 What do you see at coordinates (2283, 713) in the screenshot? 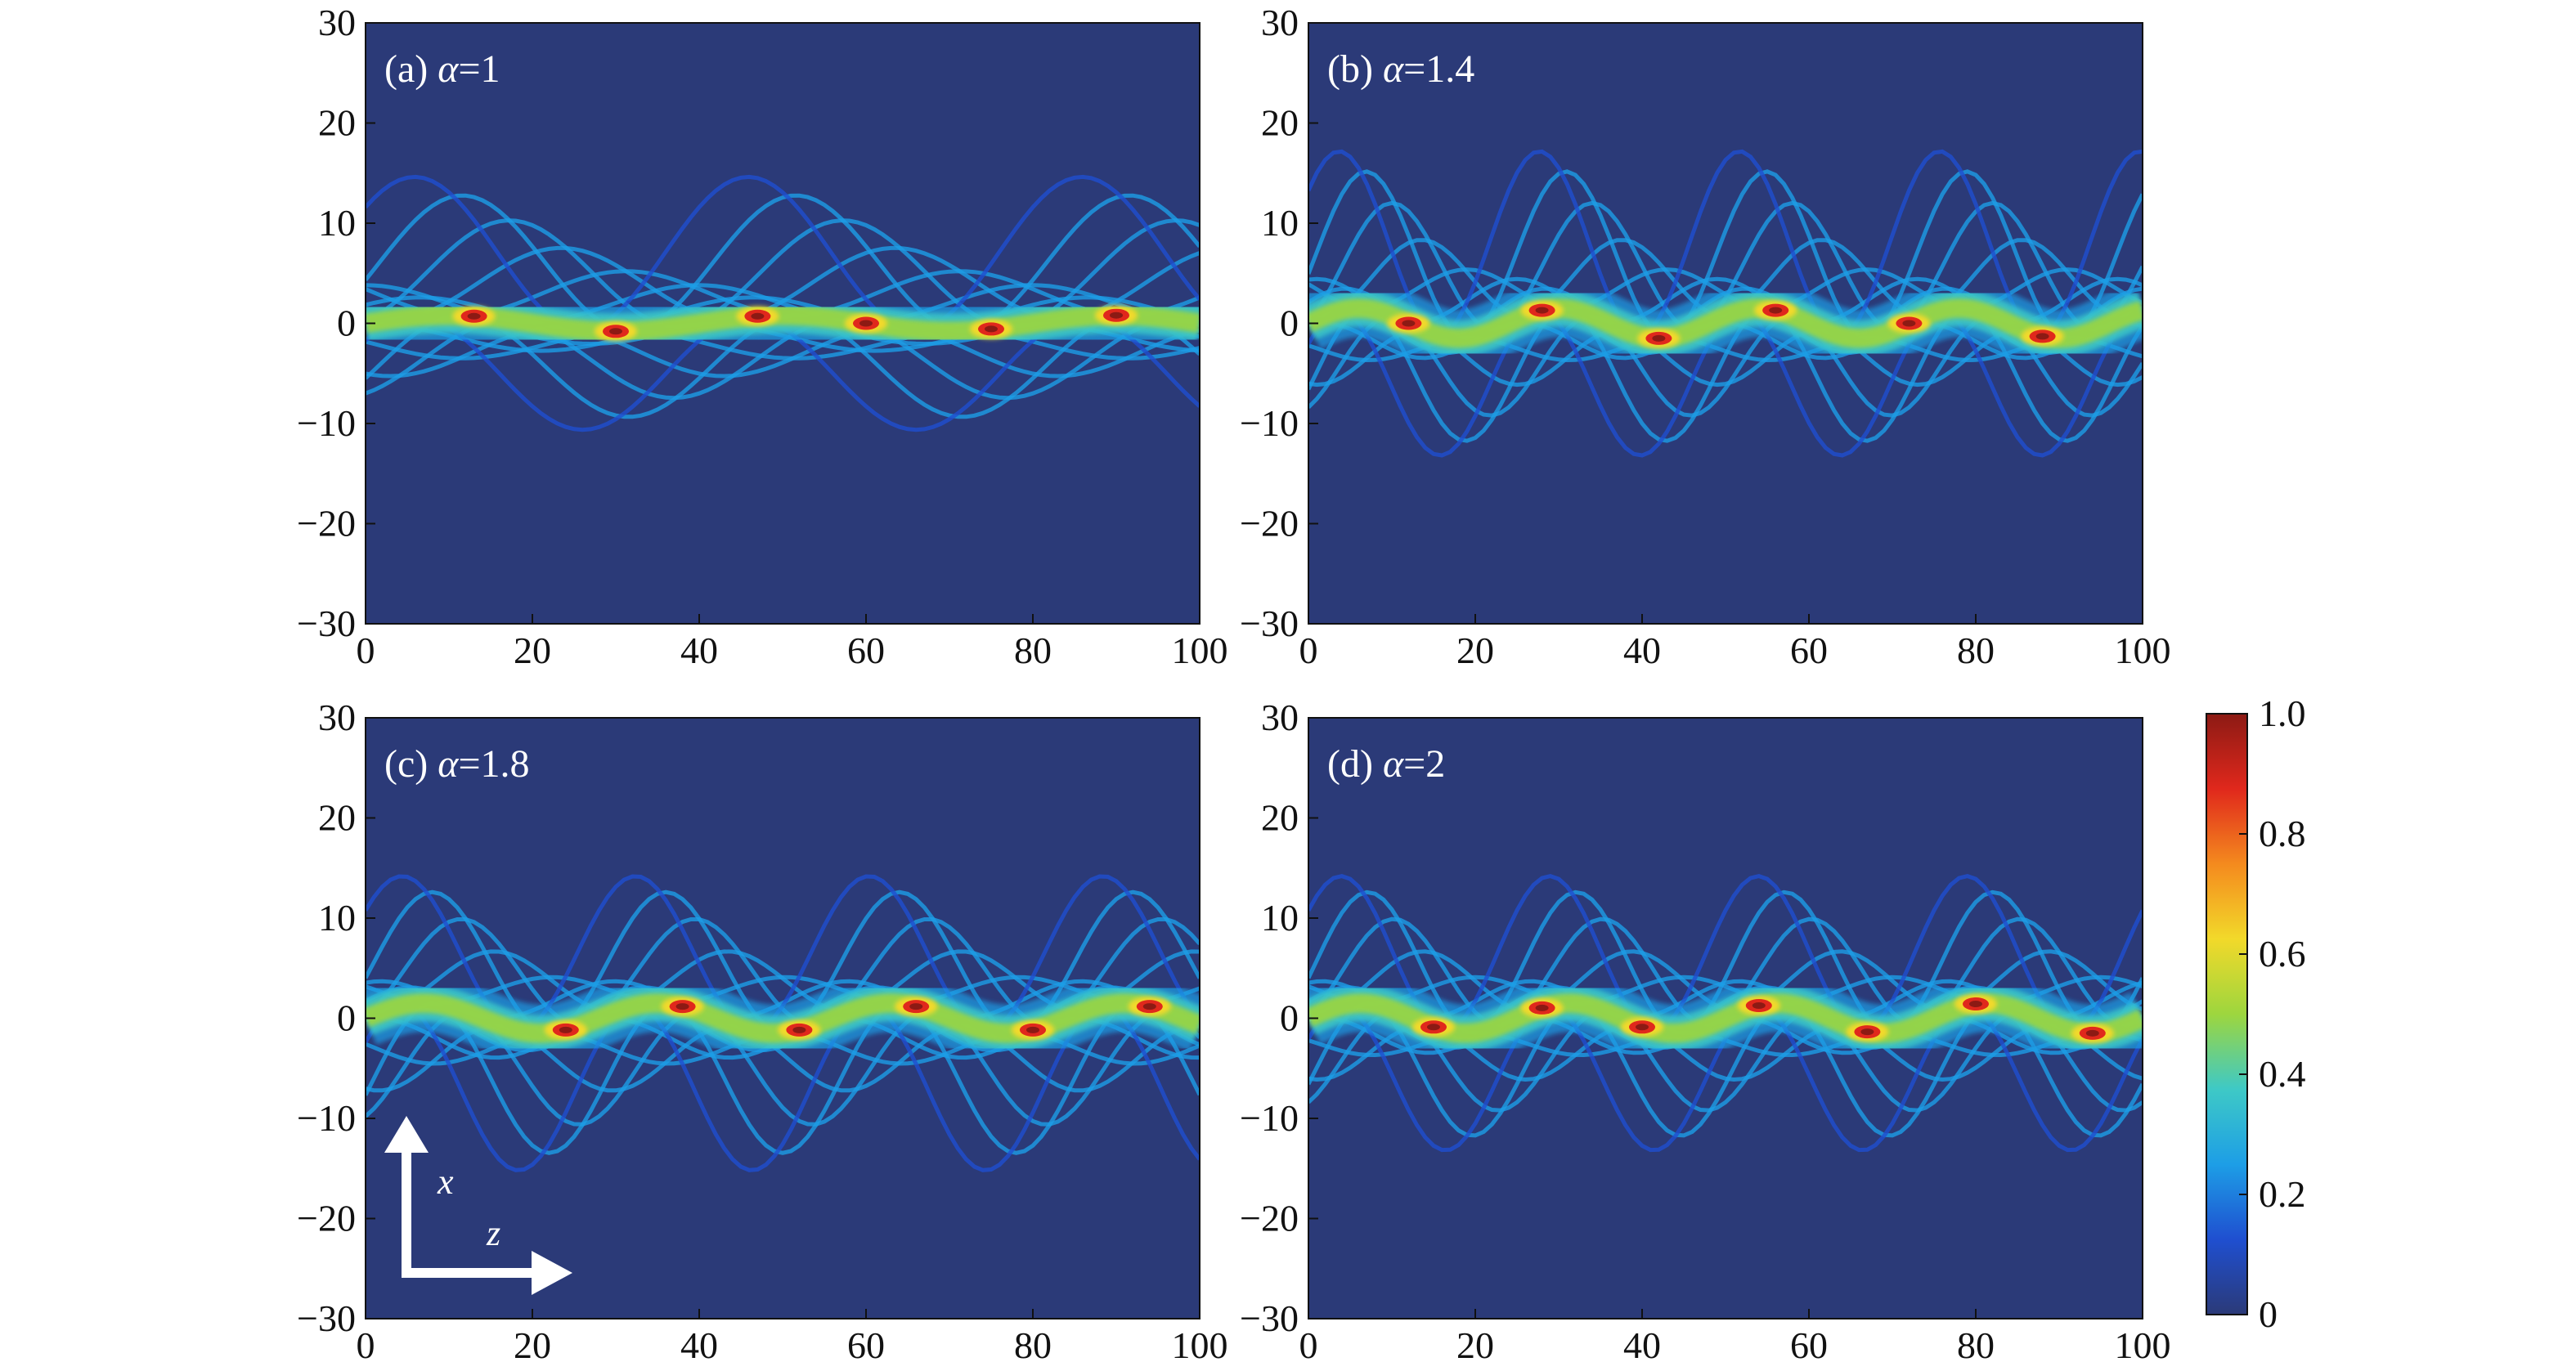
I see `colorbar-tick-label: 1.0` at bounding box center [2283, 713].